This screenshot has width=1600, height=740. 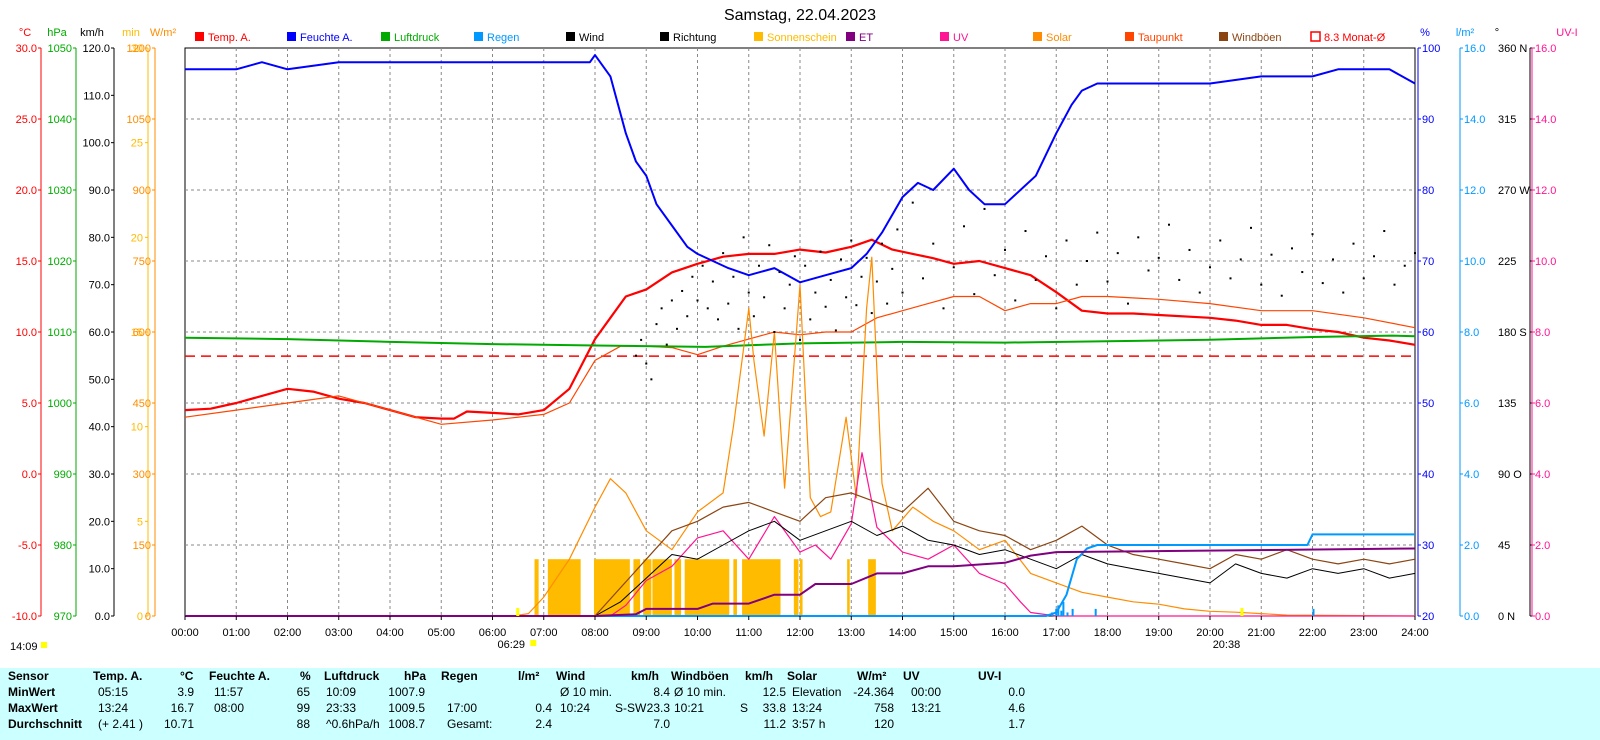 I want to click on table-cell-value: 0.4, so click(x=543, y=708).